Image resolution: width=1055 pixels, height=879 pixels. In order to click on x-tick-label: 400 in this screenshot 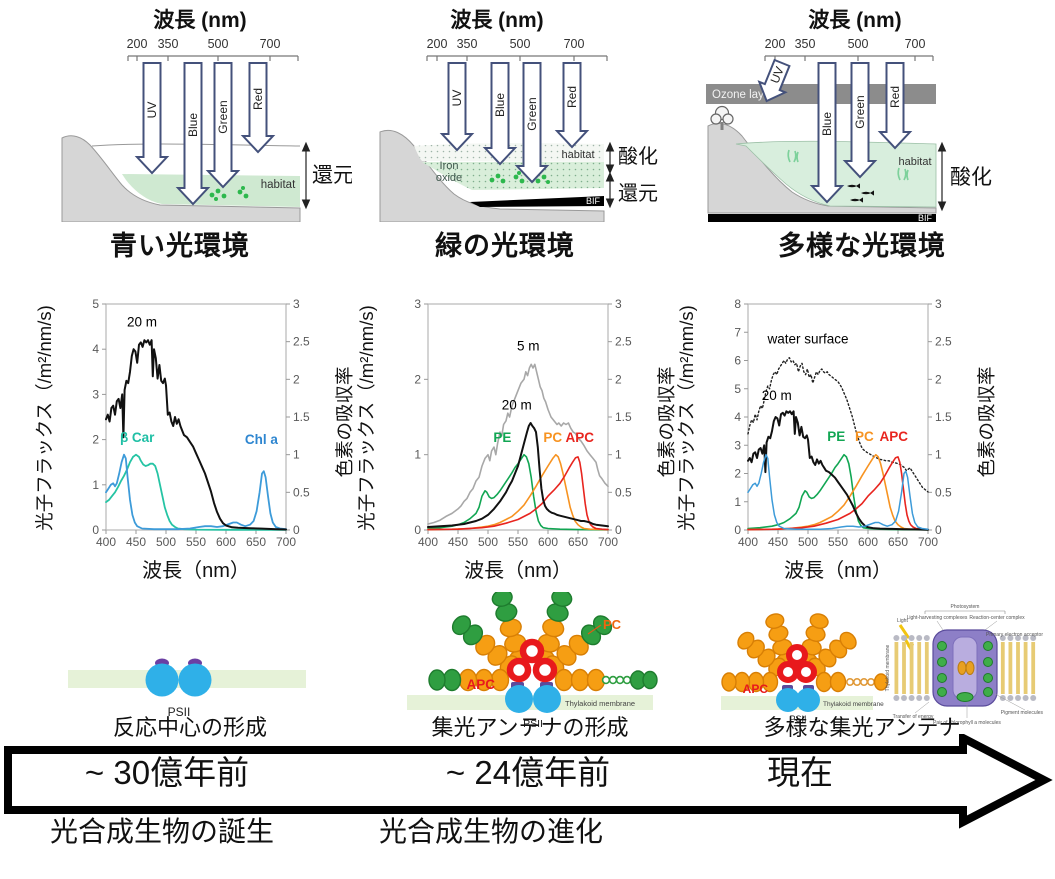, I will do `click(106, 542)`.